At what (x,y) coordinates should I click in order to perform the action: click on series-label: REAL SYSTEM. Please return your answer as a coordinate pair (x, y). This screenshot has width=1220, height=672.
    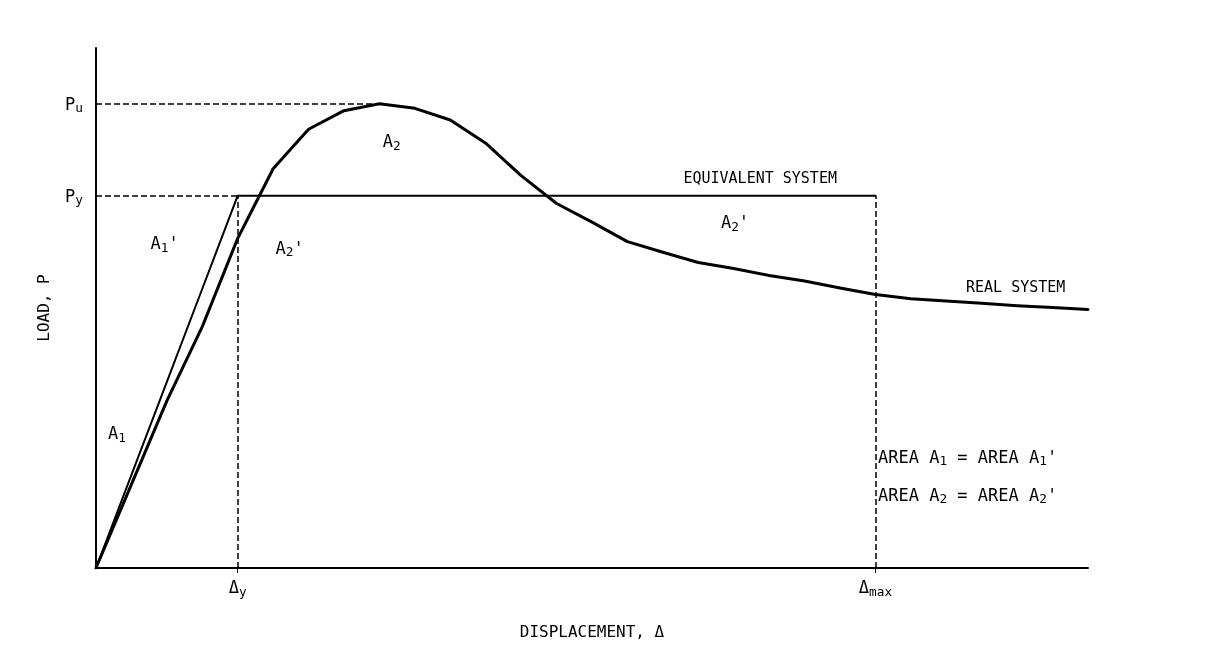
    Looking at the image, I should click on (1016, 287).